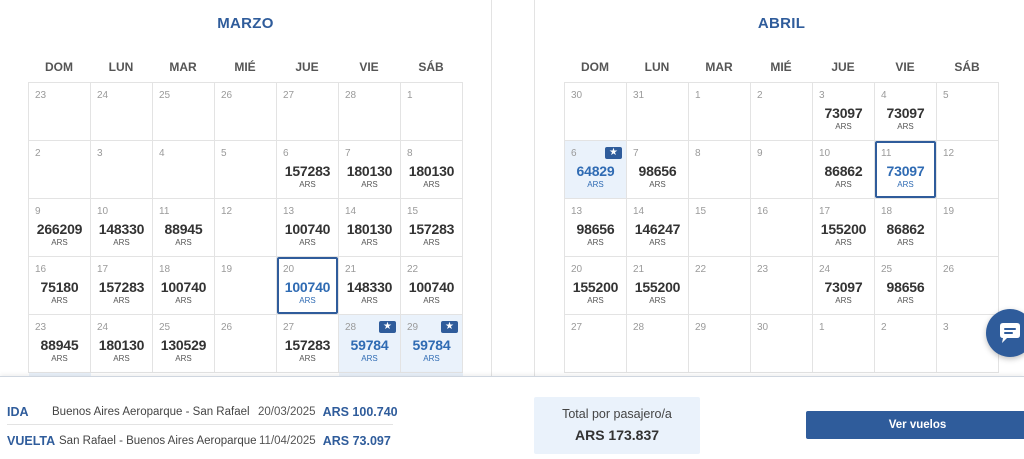 Image resolution: width=1024 pixels, height=459 pixels. I want to click on calendar-day: 23 88945 ARS, so click(60, 344).